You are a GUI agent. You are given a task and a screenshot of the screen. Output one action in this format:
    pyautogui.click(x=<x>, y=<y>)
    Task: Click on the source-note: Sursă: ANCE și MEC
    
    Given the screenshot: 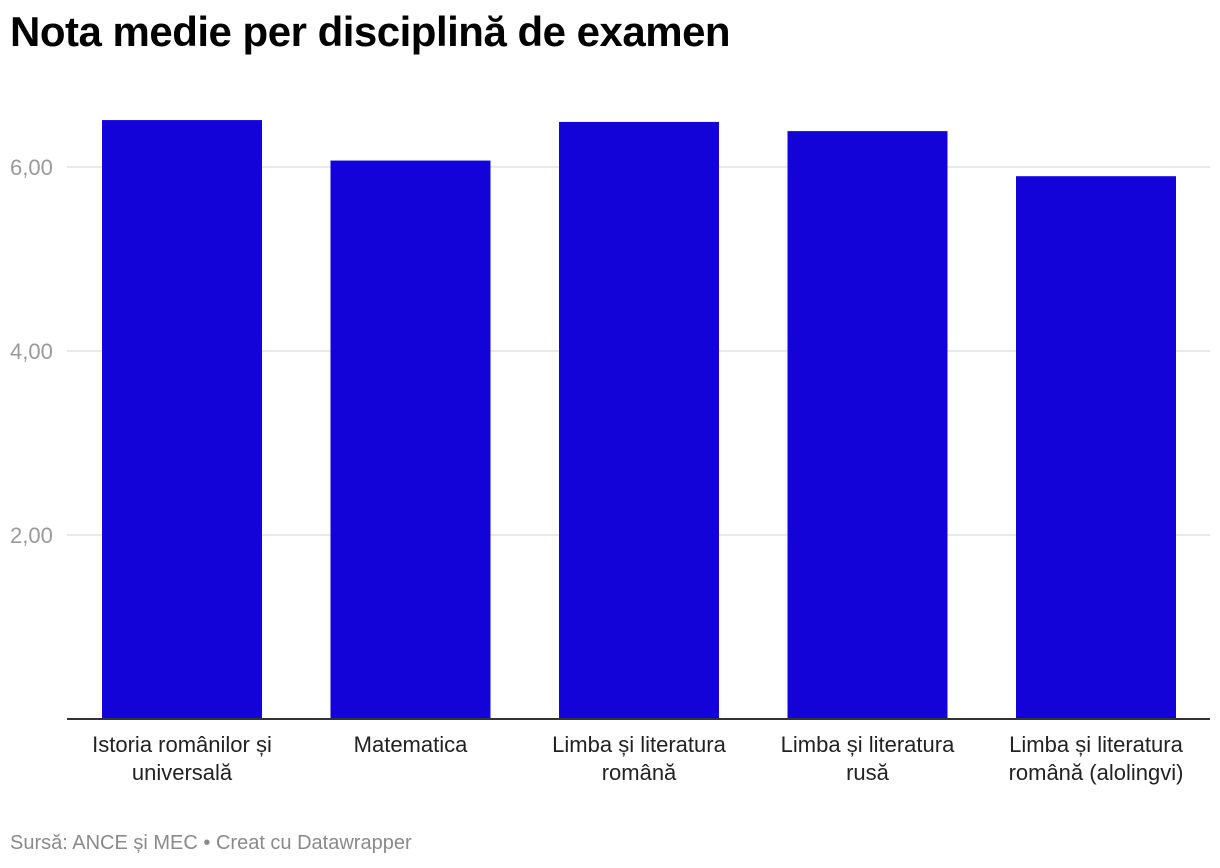 What is the action you would take?
    pyautogui.click(x=104, y=843)
    